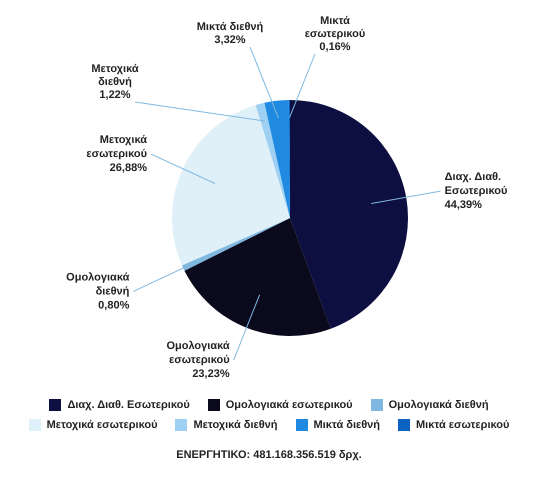  I want to click on slice-label: Μετοχικά εσωτερικού, so click(117, 147).